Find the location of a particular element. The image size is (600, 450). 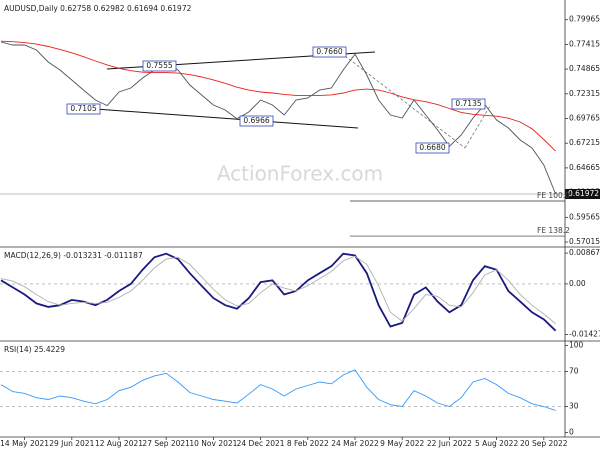

y-tick-label: 70 is located at coordinates (574, 371).